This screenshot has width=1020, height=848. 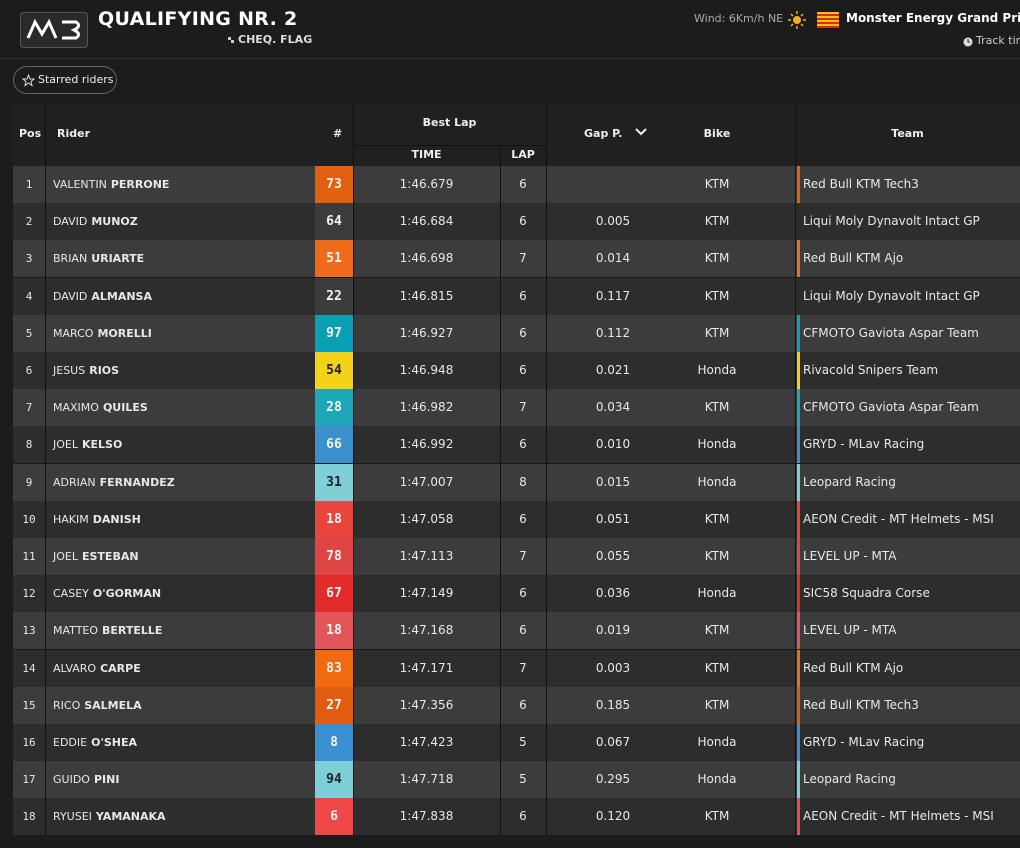 I want to click on first-name: DAVID, so click(x=70, y=222).